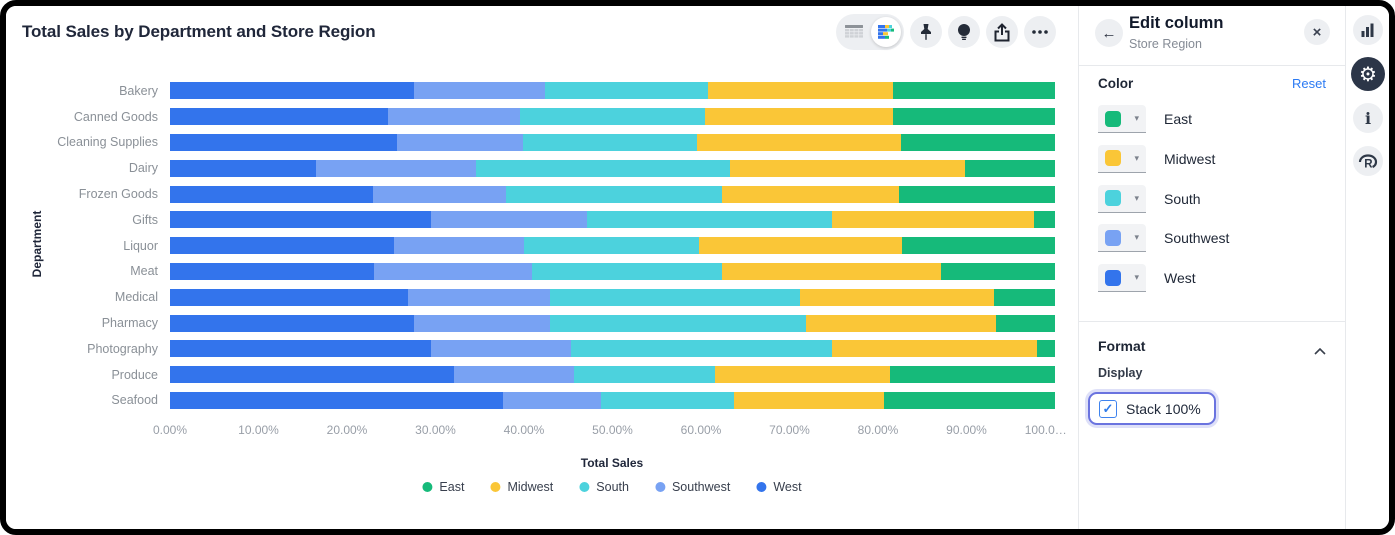  I want to click on stack-100-control: ✓ Stack 100%, so click(1152, 408).